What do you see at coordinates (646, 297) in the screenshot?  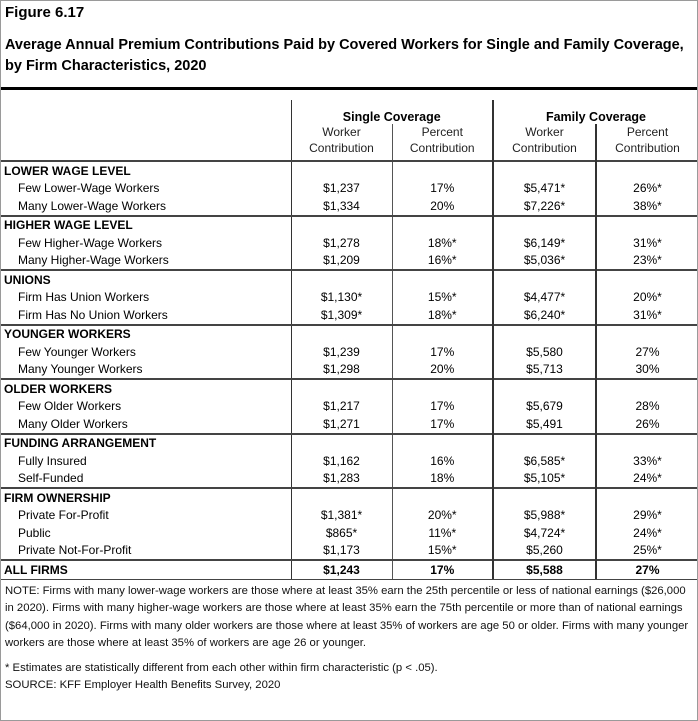 I see `family-pct-cell: 20%*` at bounding box center [646, 297].